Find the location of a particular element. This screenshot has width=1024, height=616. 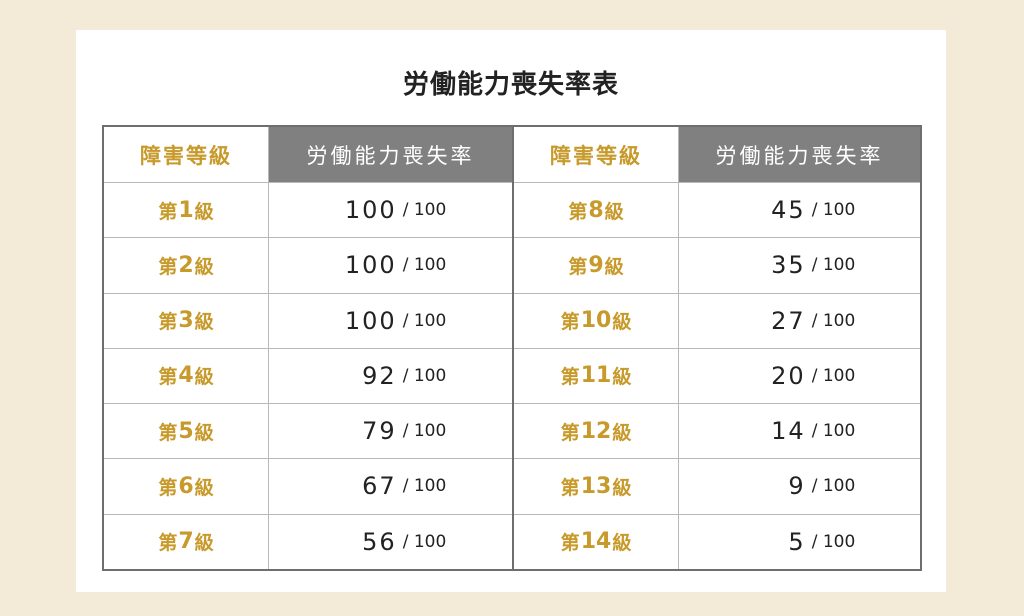

table-row: 第 13 級 9/ 100 is located at coordinates (717, 486).